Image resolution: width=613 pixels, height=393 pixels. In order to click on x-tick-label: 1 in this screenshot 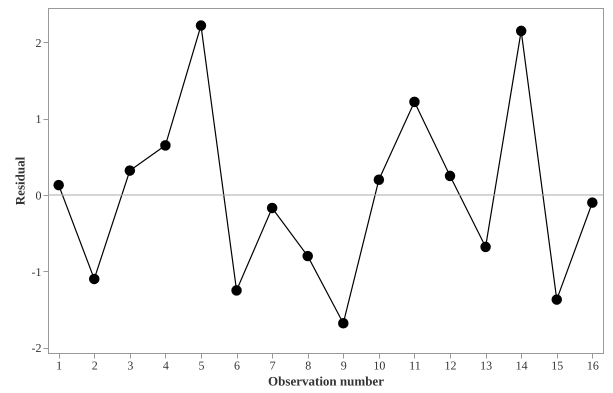, I will do `click(59, 365)`.